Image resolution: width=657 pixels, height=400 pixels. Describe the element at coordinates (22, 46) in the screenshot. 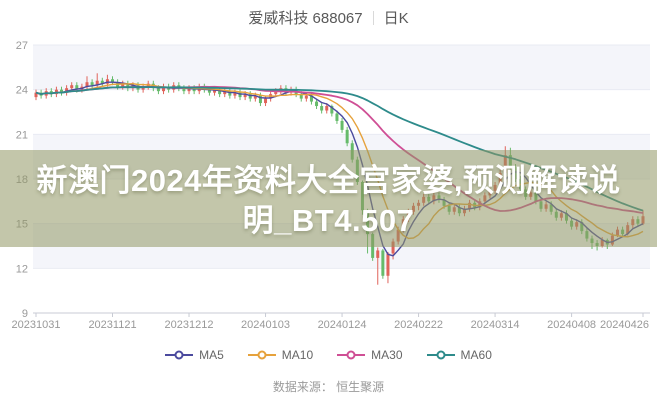

I see `y-tick-label: 27` at that location.